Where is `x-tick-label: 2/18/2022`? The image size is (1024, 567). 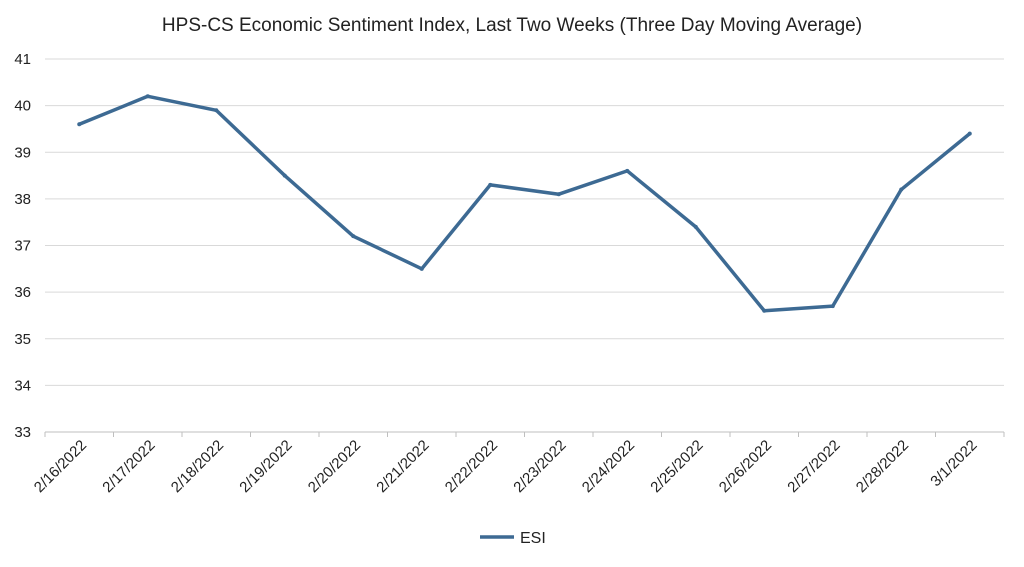
x-tick-label: 2/18/2022 is located at coordinates (197, 466).